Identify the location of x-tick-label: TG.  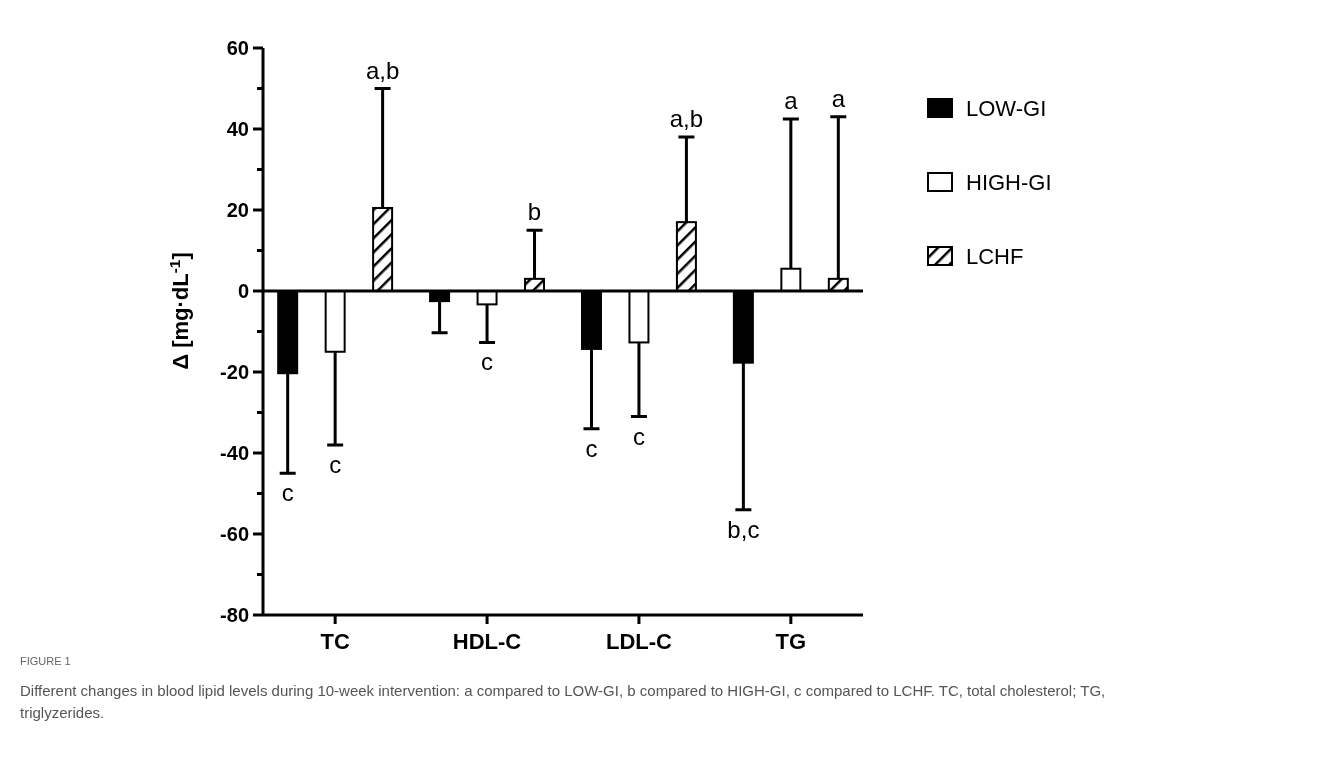
(791, 641).